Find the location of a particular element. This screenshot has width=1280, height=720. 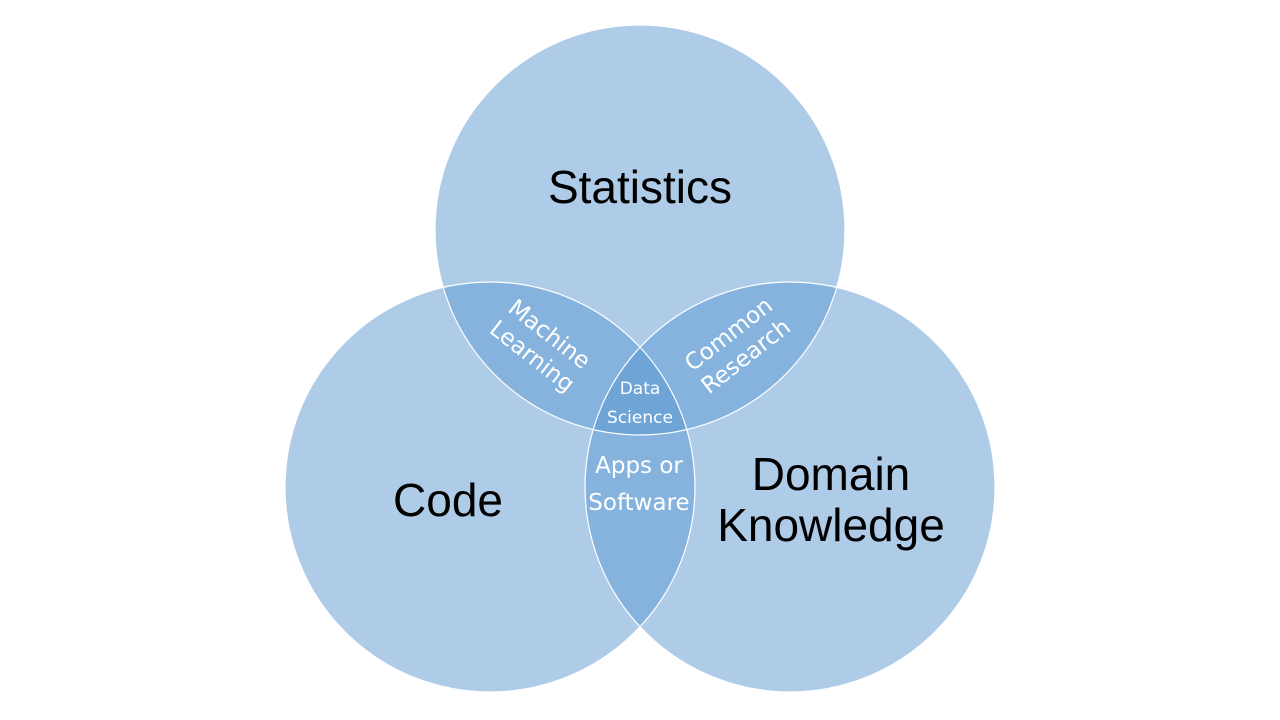

code-label: Code is located at coordinates (448, 500).